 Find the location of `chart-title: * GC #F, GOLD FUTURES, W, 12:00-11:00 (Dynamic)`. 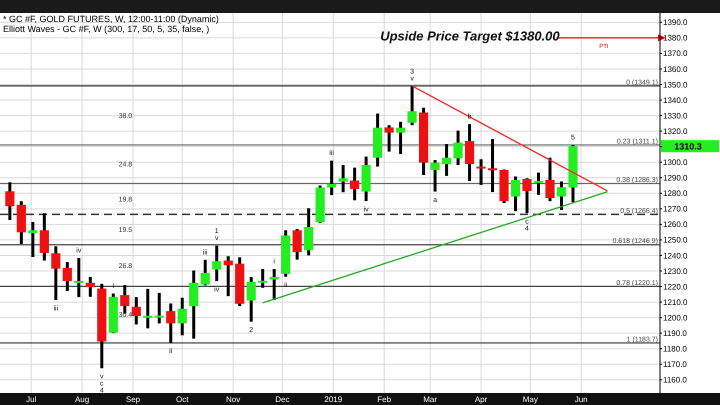

chart-title: * GC #F, GOLD FUTURES, W, 12:00-11:00 (Dynamic) is located at coordinates (111, 19).